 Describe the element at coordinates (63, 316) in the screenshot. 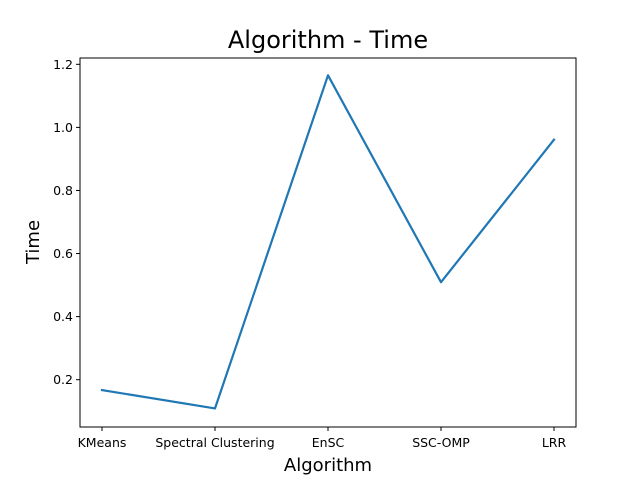

I see `y-tick-label: 0.4` at that location.